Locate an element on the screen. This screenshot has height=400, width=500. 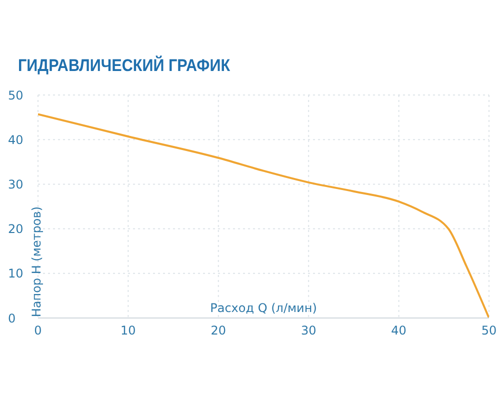
x-tick-label: 20 is located at coordinates (218, 331).